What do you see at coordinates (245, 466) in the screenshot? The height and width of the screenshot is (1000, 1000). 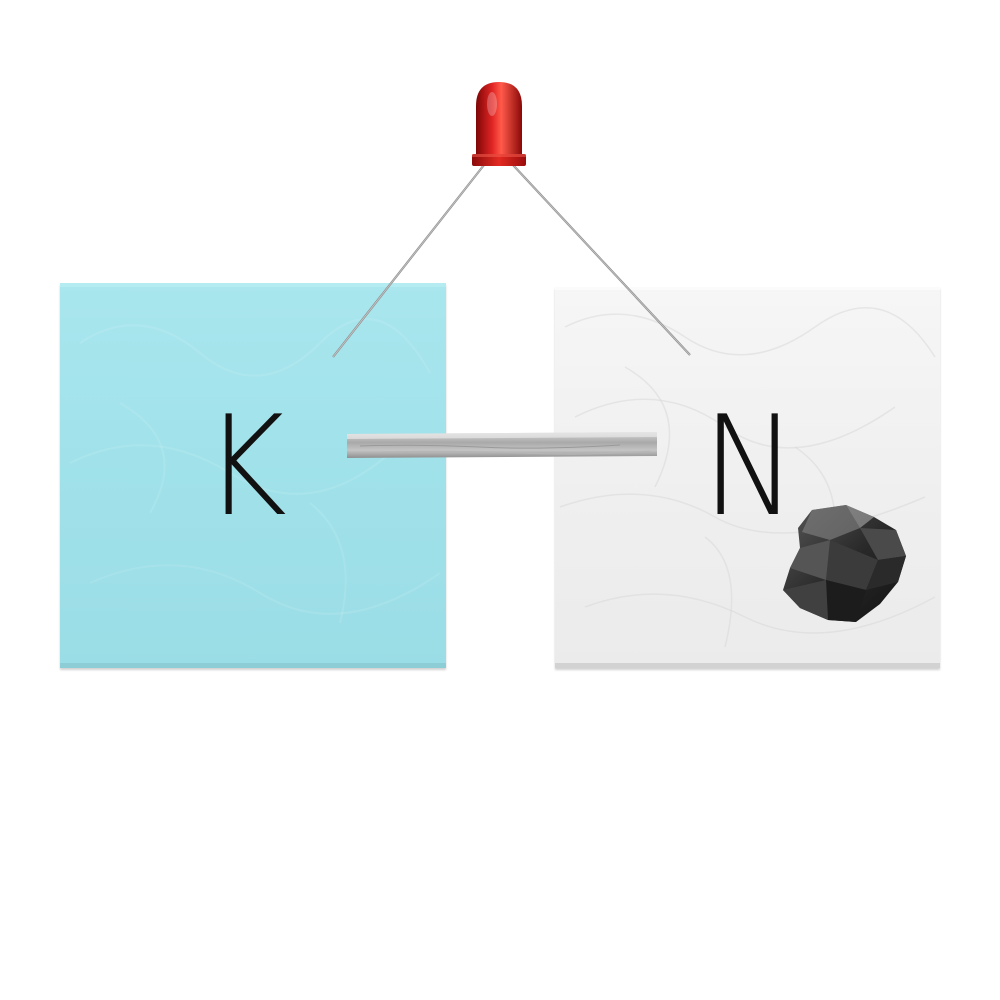 I see `element-symbol-k: K` at bounding box center [245, 466].